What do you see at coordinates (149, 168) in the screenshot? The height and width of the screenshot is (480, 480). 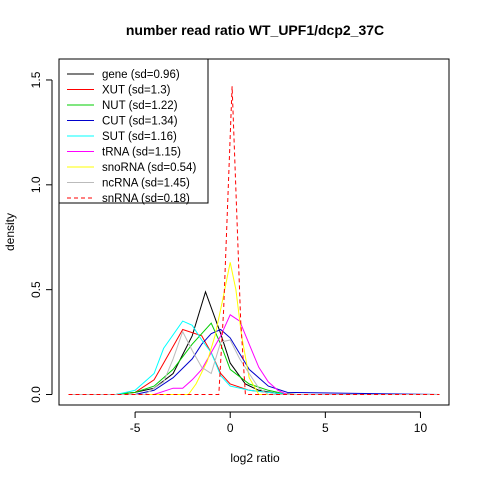 I see `legend-label: snoRNA (sd=0.54)` at bounding box center [149, 168].